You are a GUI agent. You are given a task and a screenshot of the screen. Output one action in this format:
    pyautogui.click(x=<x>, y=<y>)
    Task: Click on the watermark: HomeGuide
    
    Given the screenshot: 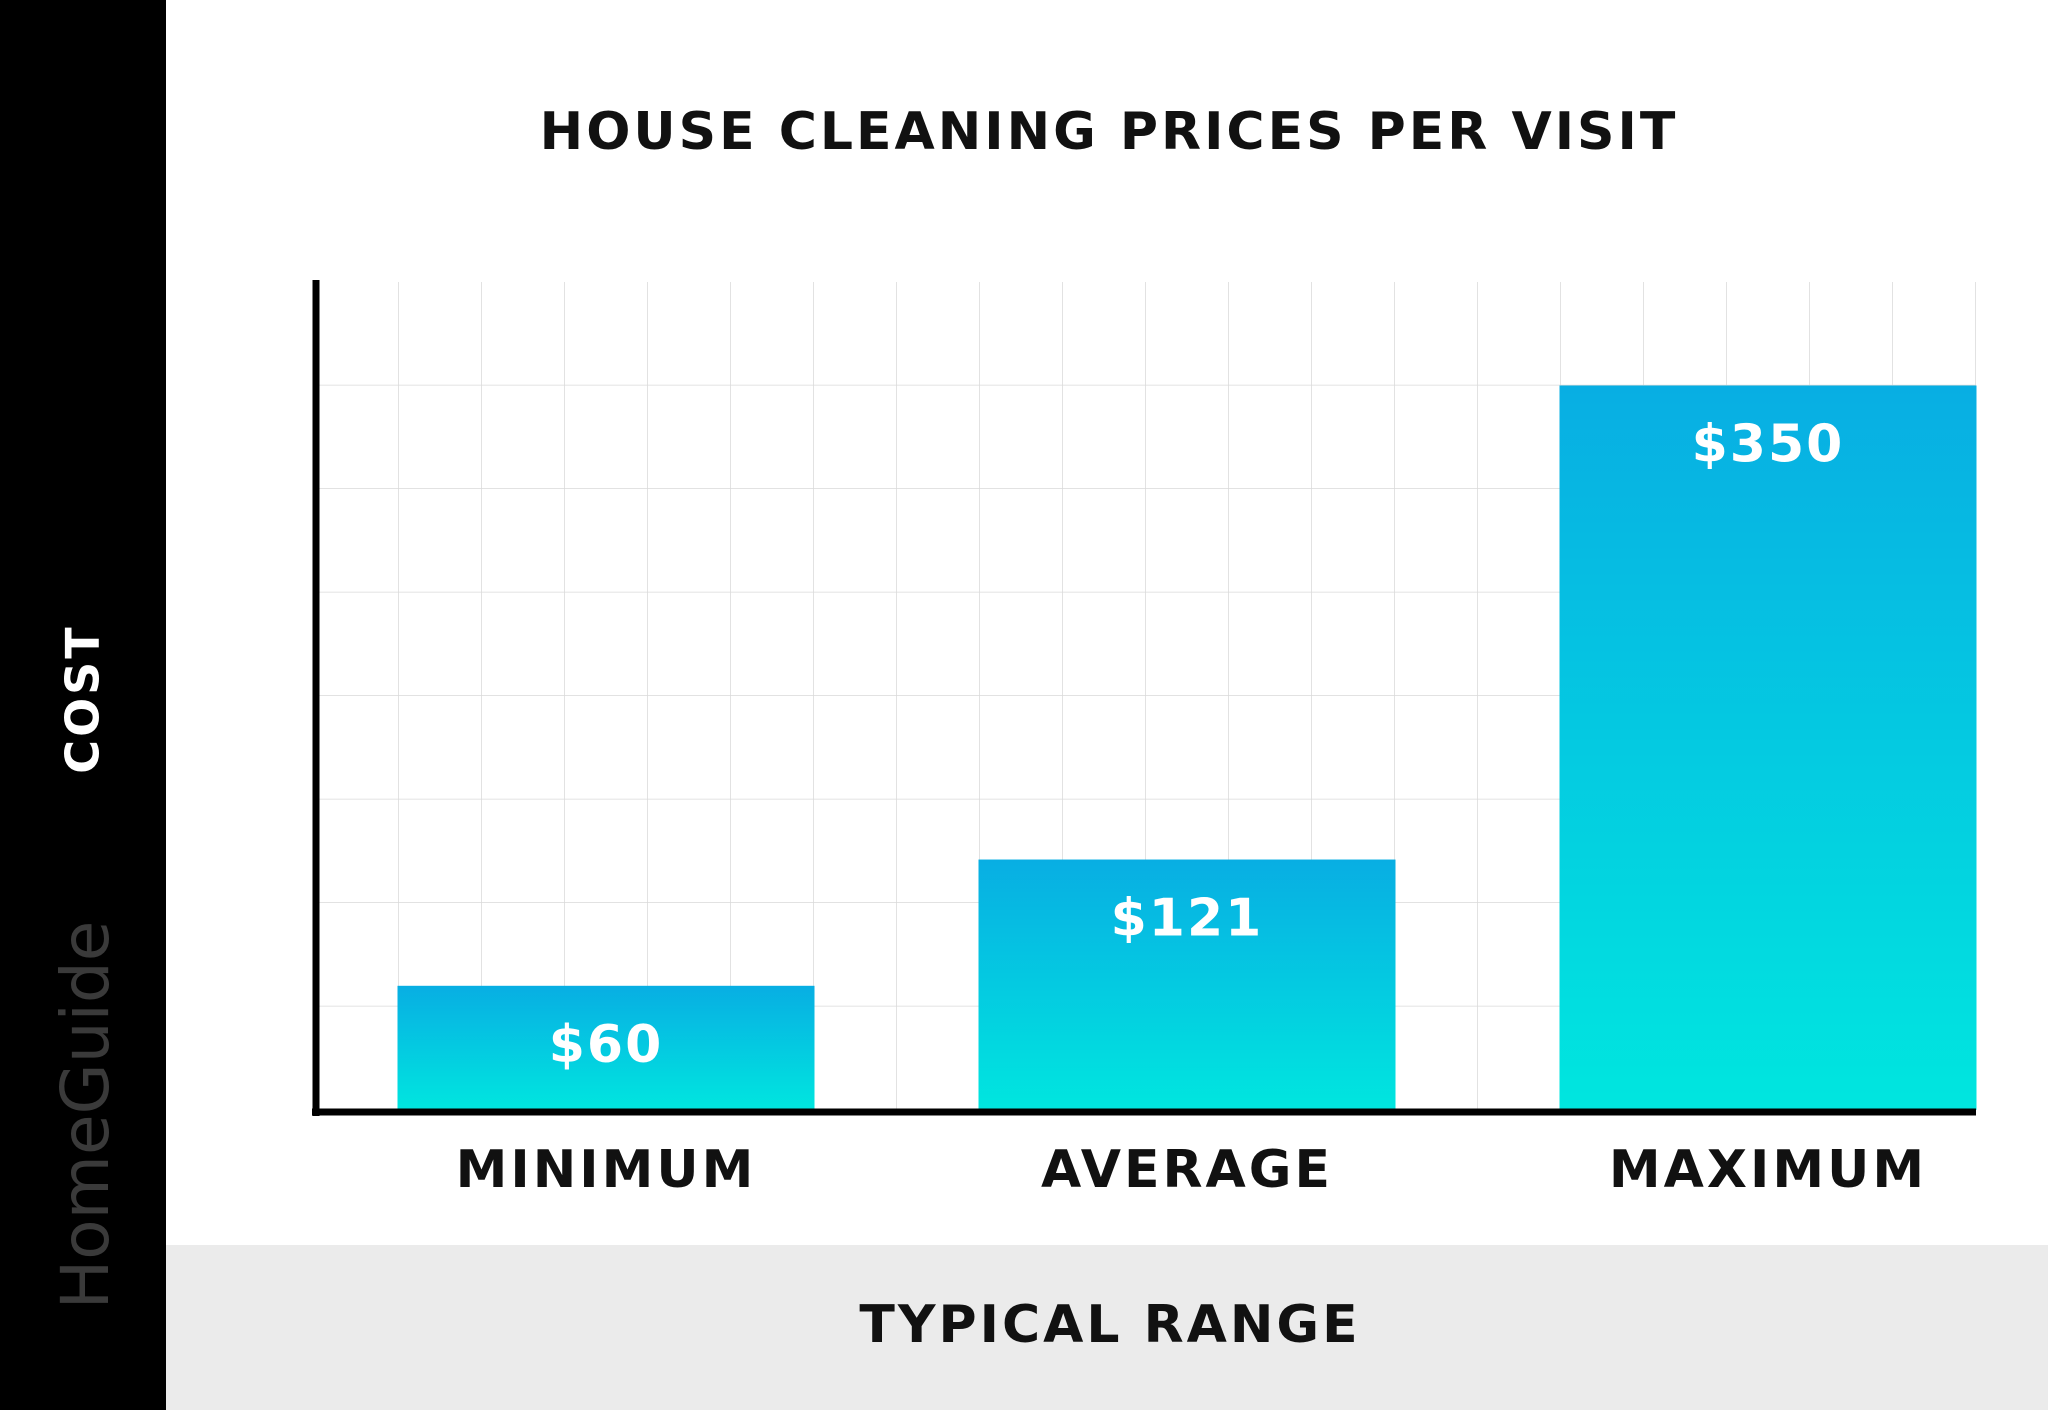 What is the action you would take?
    pyautogui.click(x=85, y=1115)
    